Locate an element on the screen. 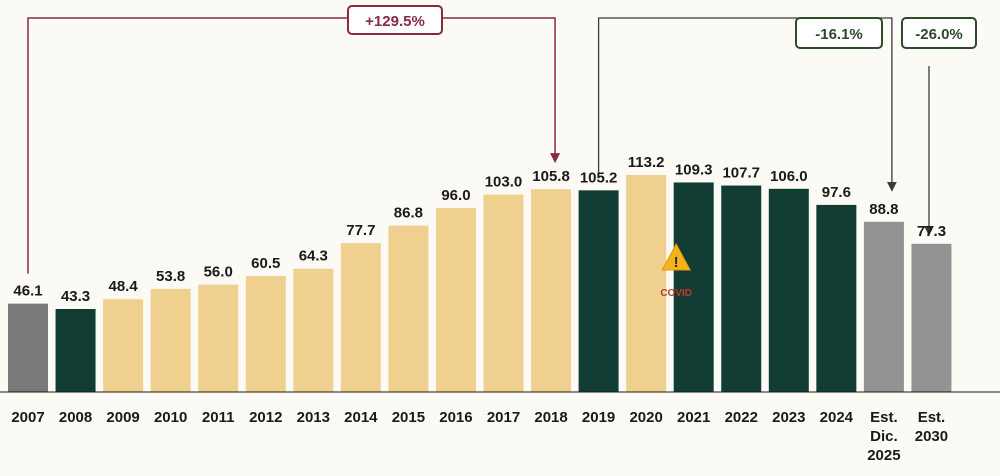 This screenshot has width=1000, height=476. decline-2030-callout-box is located at coordinates (939, 33).